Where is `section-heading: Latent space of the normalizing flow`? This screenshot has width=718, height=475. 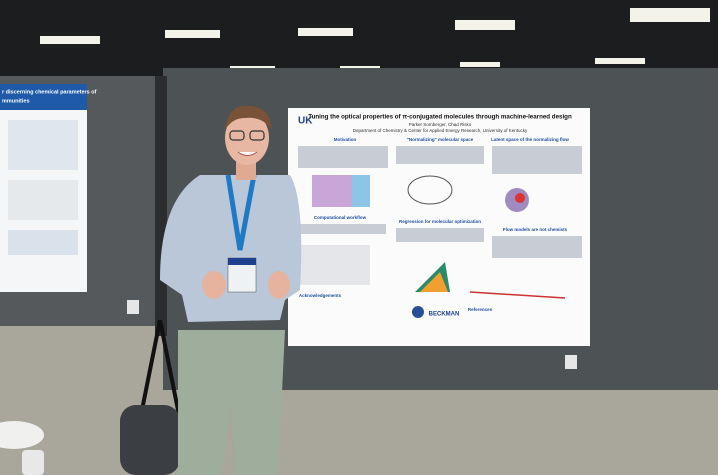
section-heading: Latent space of the normalizing flow is located at coordinates (530, 139).